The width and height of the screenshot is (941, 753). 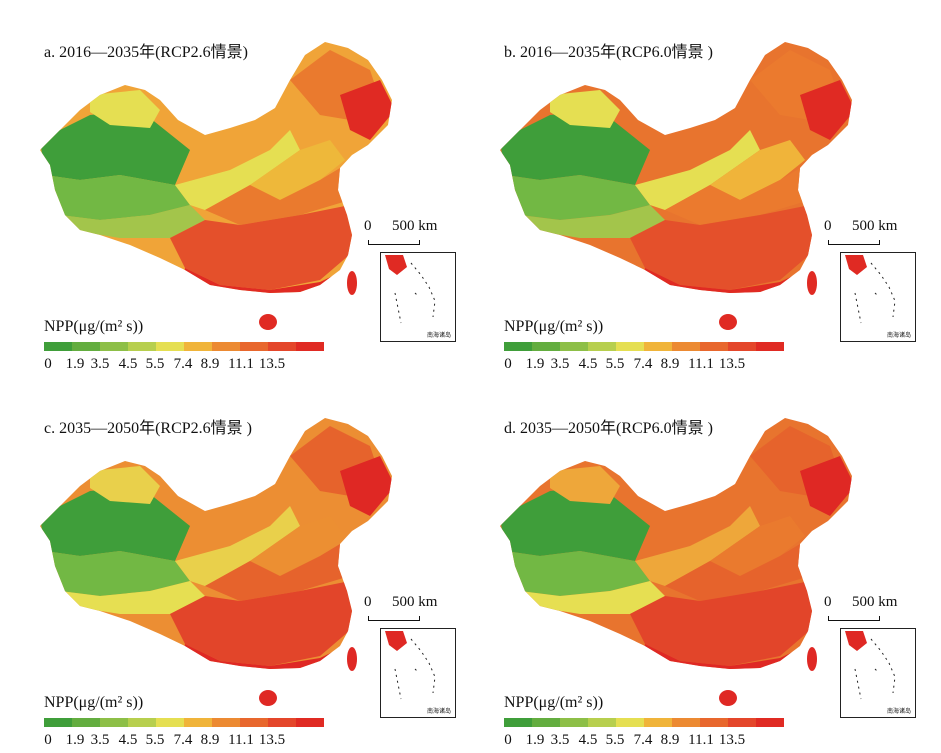 I want to click on legend-title: NPP(μg/(m² s)), so click(x=94, y=702).